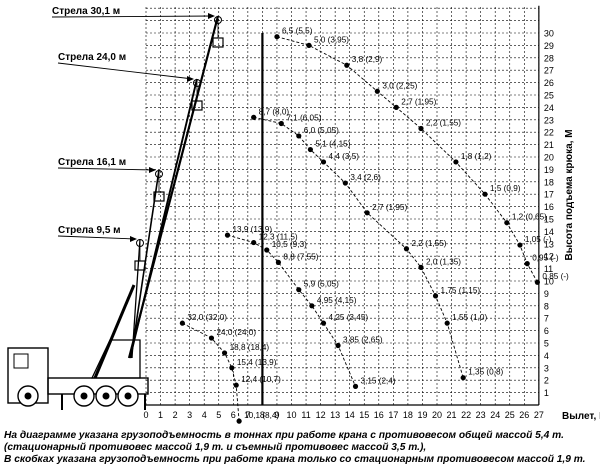 This screenshot has width=600, height=466. What do you see at coordinates (297, 31) in the screenshot?
I see `data-label: 6,5 (5,5)` at bounding box center [297, 31].